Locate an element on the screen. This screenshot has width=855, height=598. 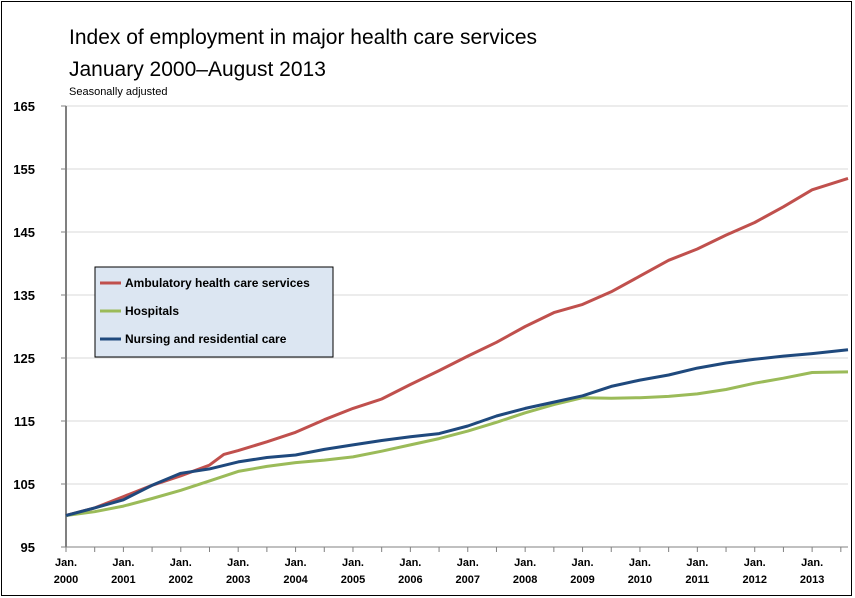
y-tick-label: 145 is located at coordinates (24, 232).